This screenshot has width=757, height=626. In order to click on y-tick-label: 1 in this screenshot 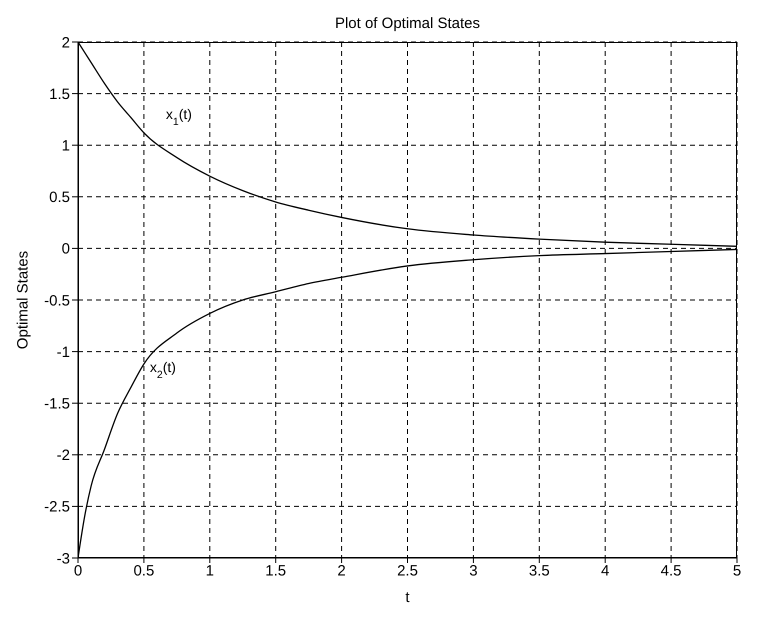, I will do `click(66, 146)`.